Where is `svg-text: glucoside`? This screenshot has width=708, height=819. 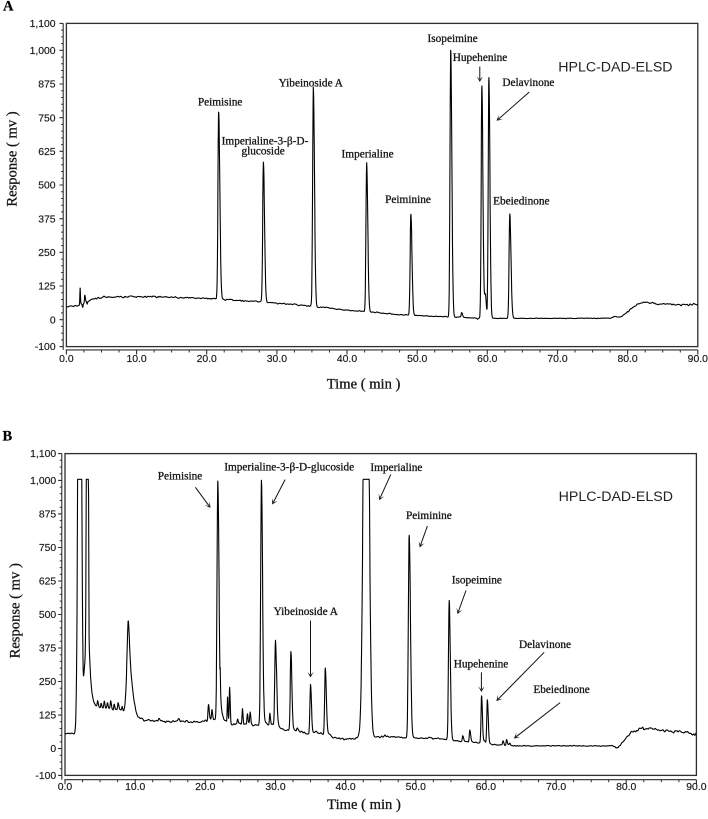
svg-text: glucoside is located at coordinates (262, 152).